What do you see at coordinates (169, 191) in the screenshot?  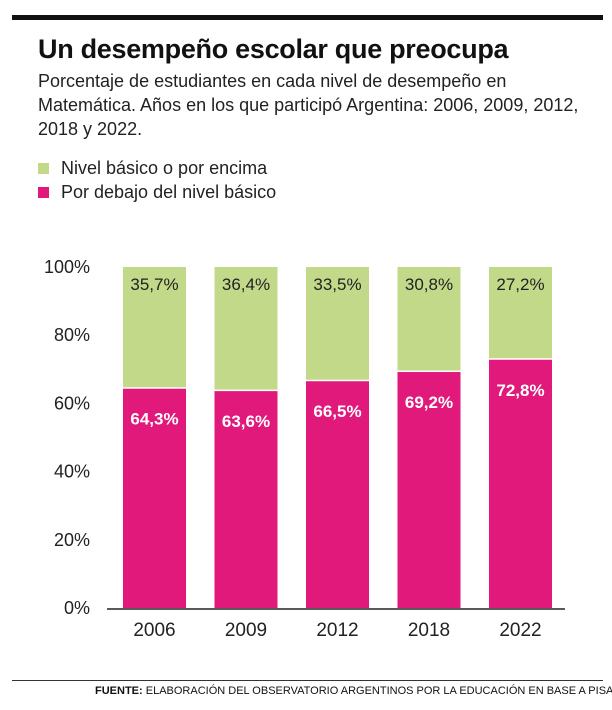 I see `legend-label-below-basic: Por debajo del nivel básico` at bounding box center [169, 191].